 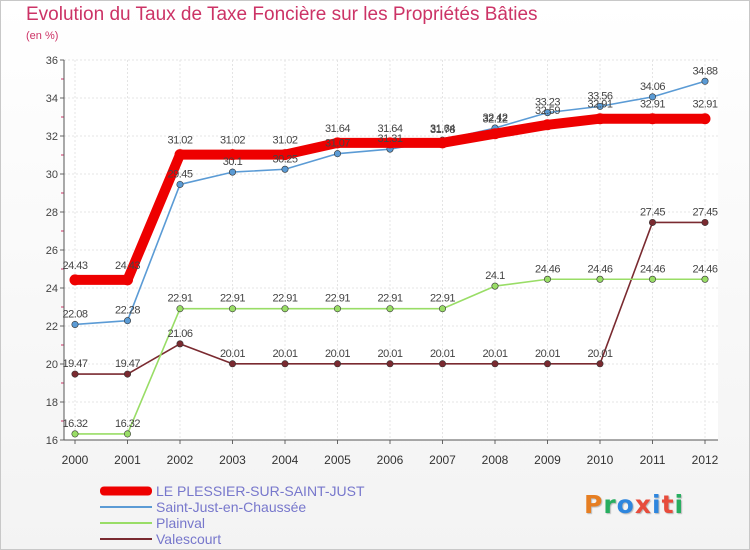 I want to click on x-tick-label: 2007, so click(x=442, y=460).